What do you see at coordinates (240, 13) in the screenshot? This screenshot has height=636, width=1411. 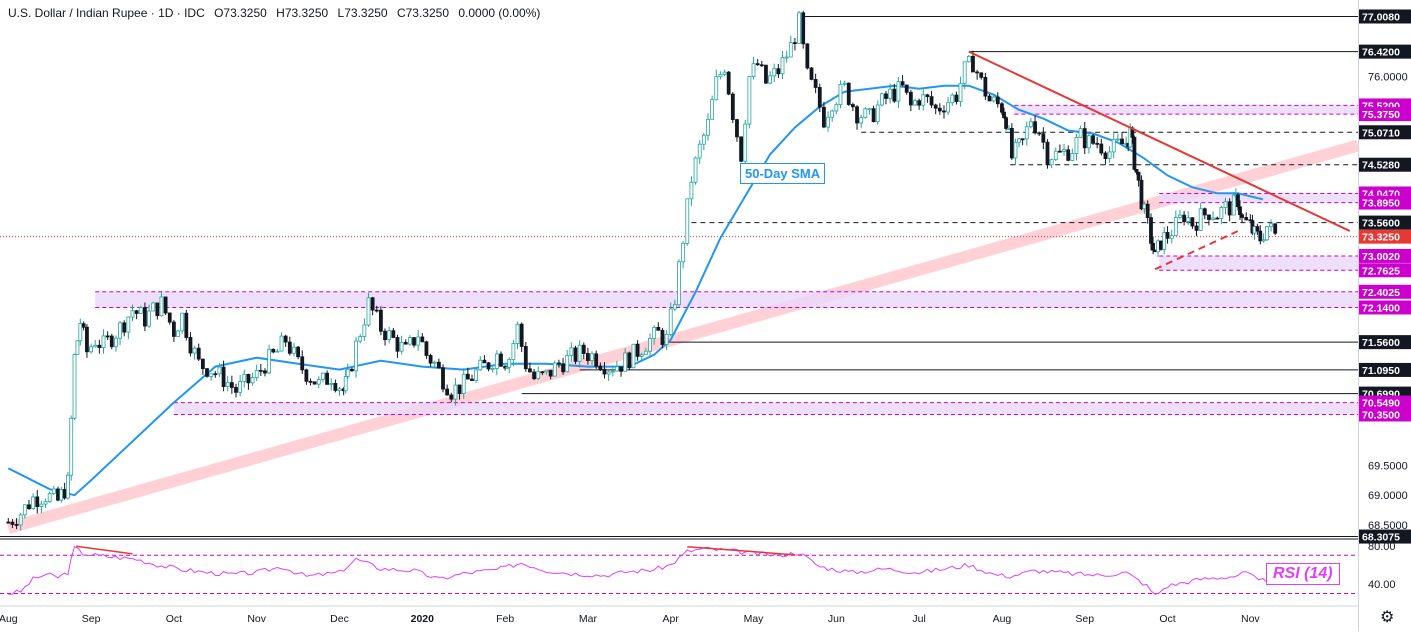 I see `ohlc-open: O73.3250` at bounding box center [240, 13].